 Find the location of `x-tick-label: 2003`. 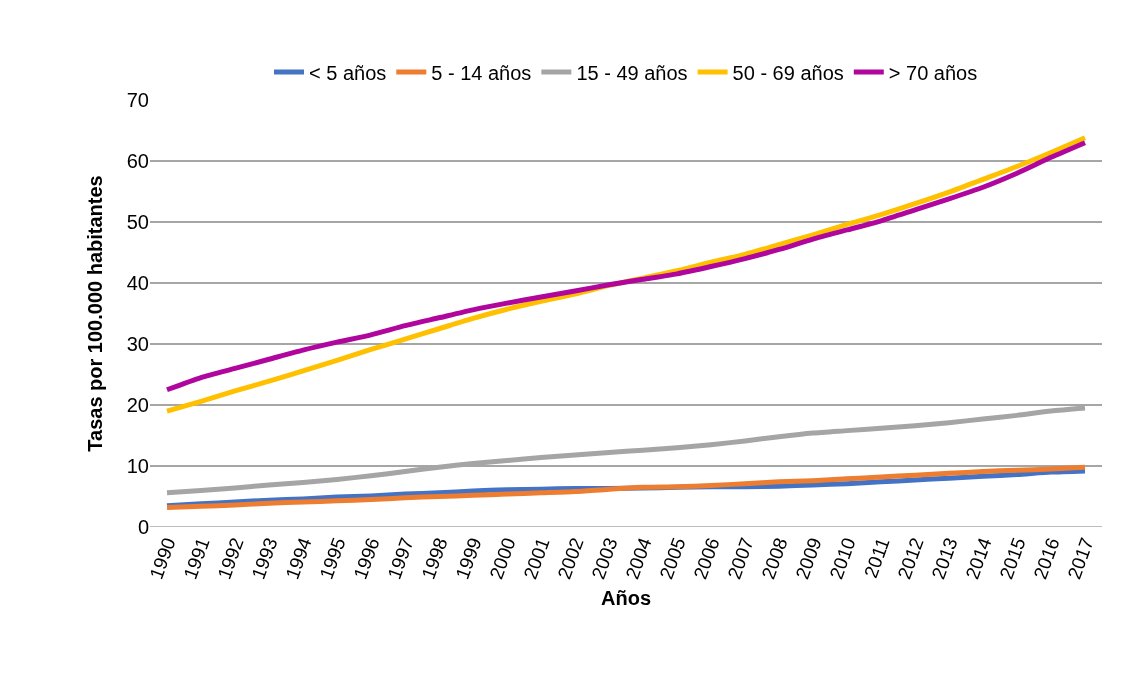

x-tick-label: 2003 is located at coordinates (604, 558).